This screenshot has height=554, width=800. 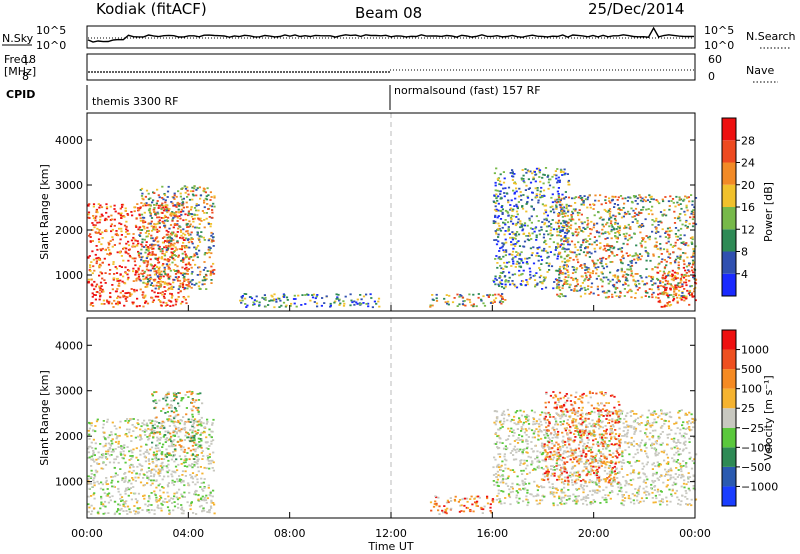 I want to click on colorbar-swatch, so click(x=729, y=240).